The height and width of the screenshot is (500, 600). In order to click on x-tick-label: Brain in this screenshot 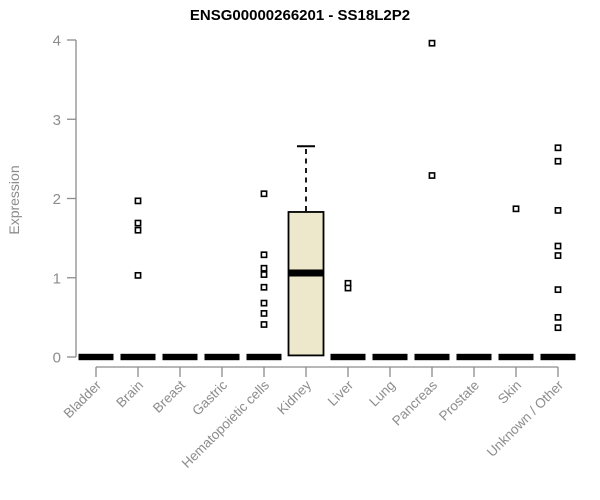, I will do `click(129, 394)`.